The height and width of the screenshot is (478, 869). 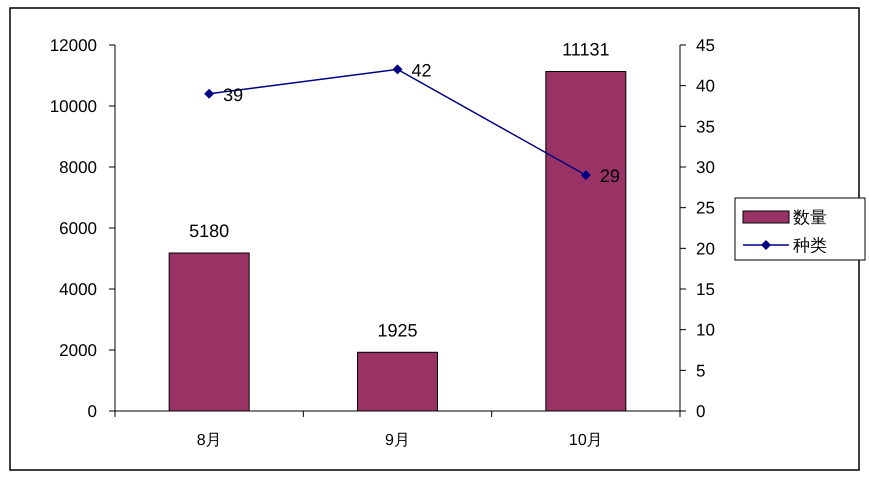 I want to click on y-tick-label: 4000, so click(x=78, y=289).